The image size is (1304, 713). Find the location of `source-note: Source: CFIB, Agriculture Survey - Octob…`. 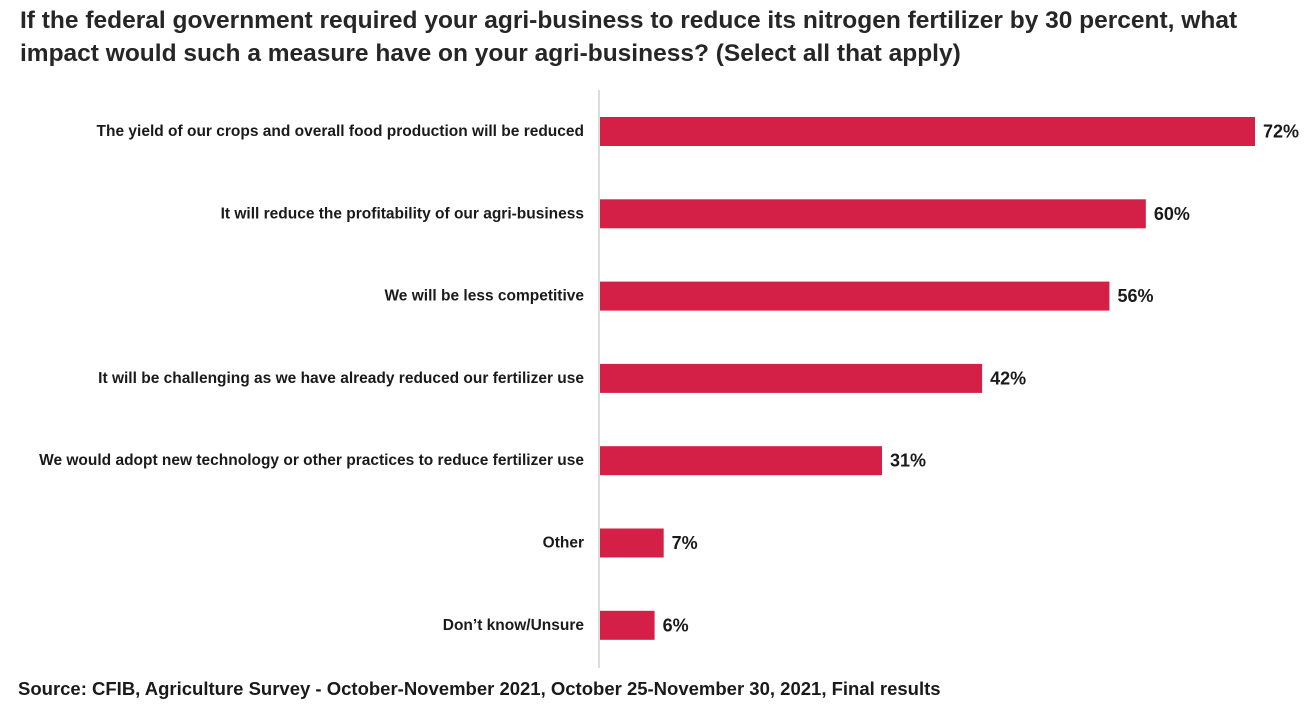

source-note: Source: CFIB, Agriculture Survey - Octob… is located at coordinates (479, 688).